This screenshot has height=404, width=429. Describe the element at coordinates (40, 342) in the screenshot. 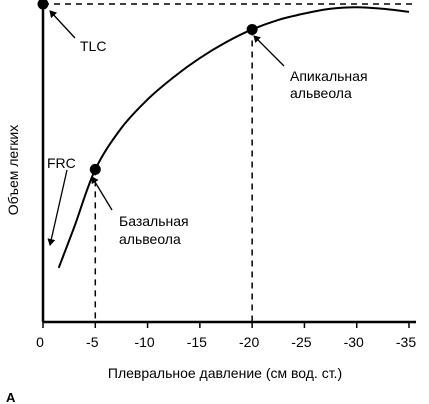

I see `x-tick-label: 0` at that location.